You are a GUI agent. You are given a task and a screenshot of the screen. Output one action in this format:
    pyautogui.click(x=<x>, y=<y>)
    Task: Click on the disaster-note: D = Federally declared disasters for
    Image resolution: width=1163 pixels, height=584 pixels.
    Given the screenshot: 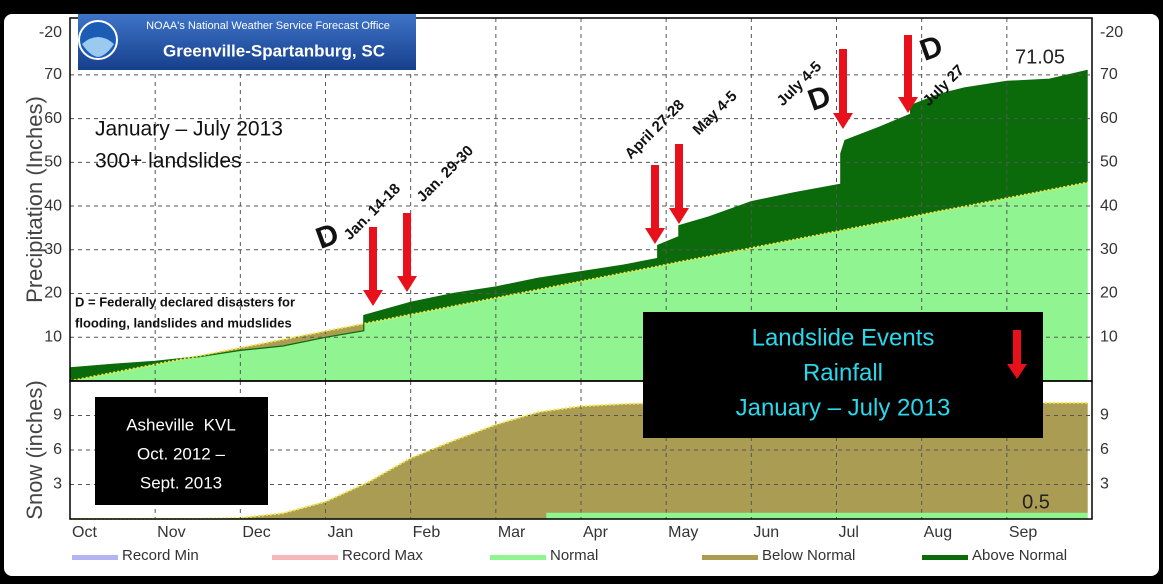 What is the action you would take?
    pyautogui.click(x=185, y=301)
    